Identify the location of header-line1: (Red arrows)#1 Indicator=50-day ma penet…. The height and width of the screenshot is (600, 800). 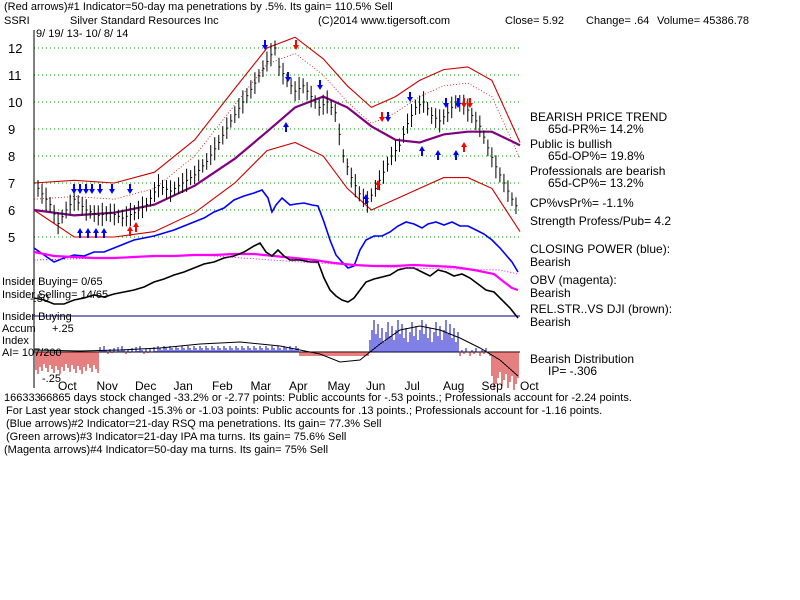
(198, 7).